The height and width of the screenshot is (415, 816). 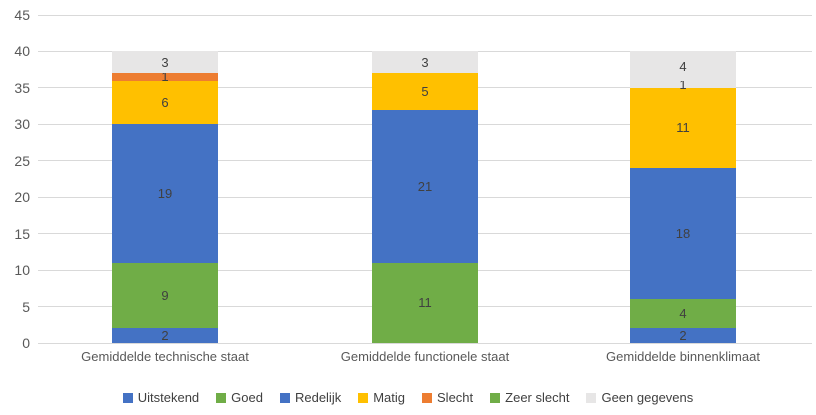 What do you see at coordinates (647, 397) in the screenshot?
I see `legend-label: Geen gegevens` at bounding box center [647, 397].